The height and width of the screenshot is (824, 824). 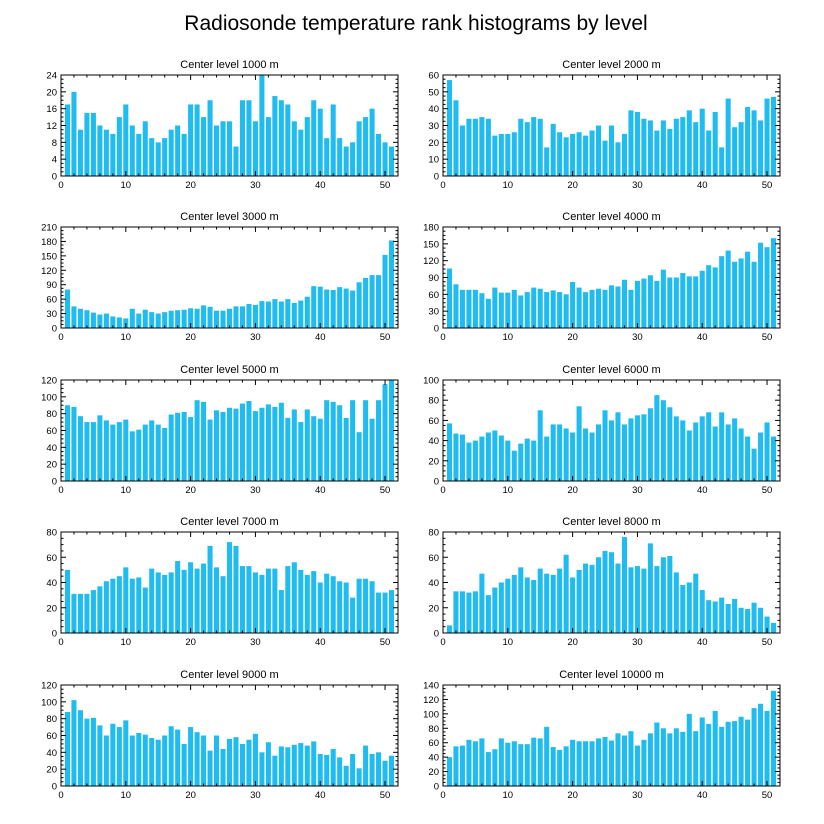 I want to click on y-tick-label: 180, so click(x=431, y=228).